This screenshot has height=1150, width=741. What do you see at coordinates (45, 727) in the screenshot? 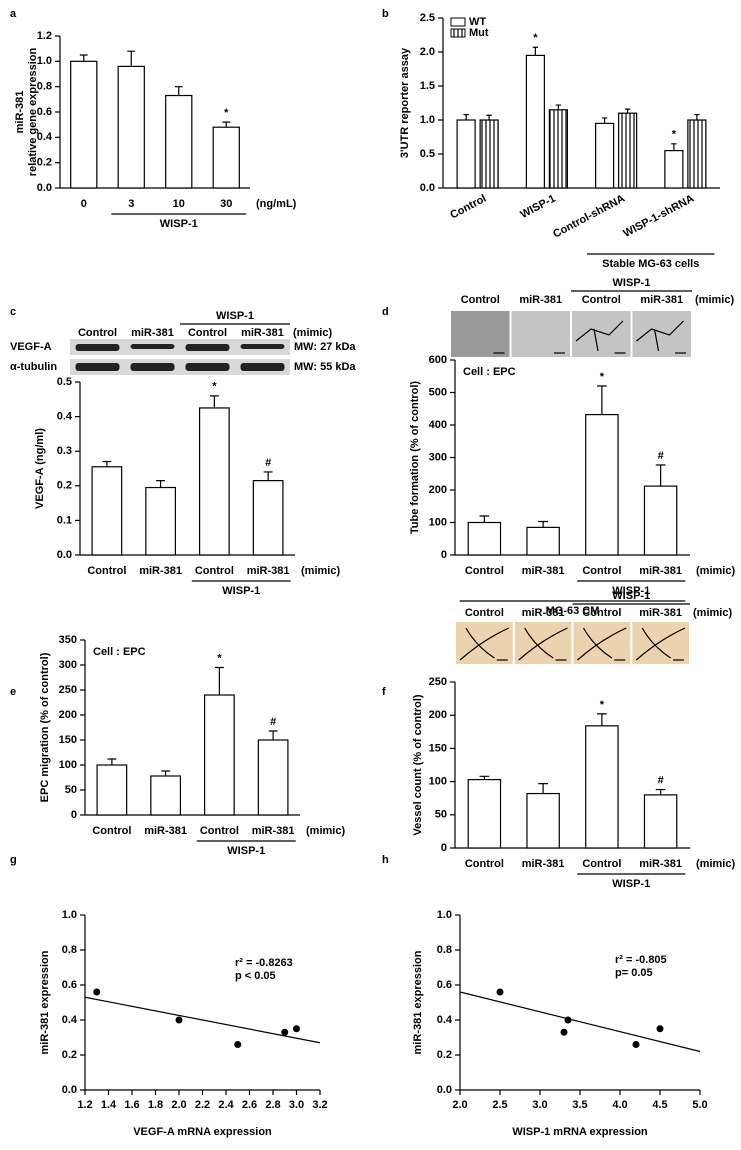
I see `y-axis-label: EPC migration (% of control)` at bounding box center [45, 727].